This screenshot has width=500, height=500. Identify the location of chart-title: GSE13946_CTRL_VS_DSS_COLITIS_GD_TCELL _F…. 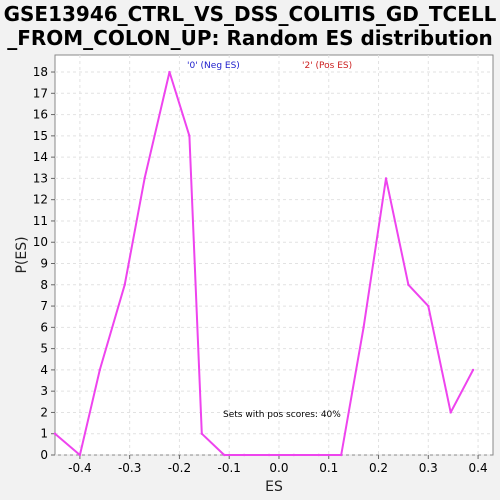
(250, 26).